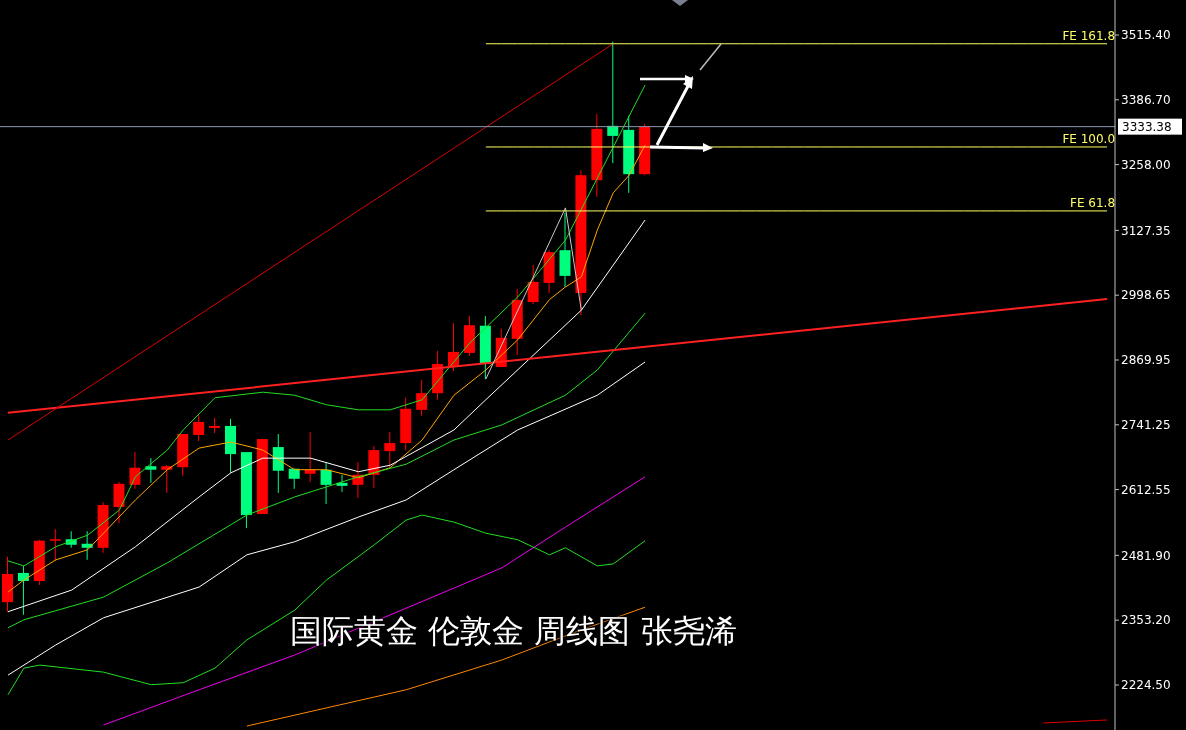  I want to click on series-label: FE 161.8, so click(1089, 35).